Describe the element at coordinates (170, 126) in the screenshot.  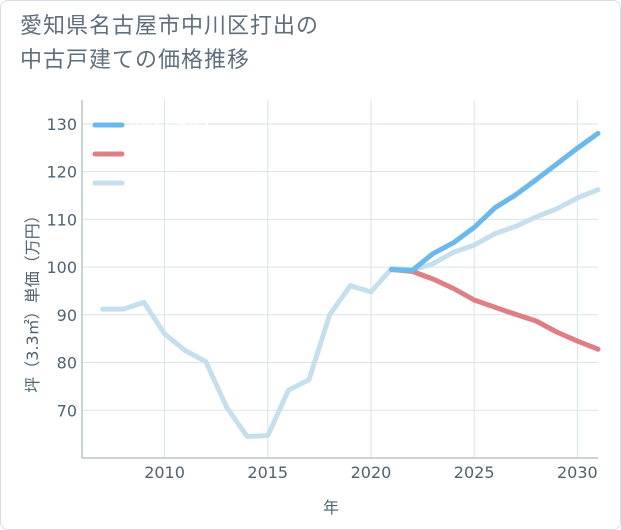
I see `legend-label-0: グッドシナリオ` at that location.